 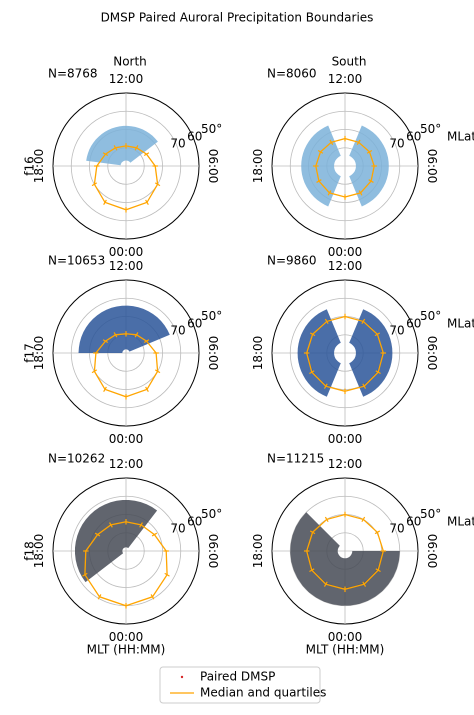 What do you see at coordinates (240, 685) in the screenshot?
I see `legend-box` at bounding box center [240, 685].